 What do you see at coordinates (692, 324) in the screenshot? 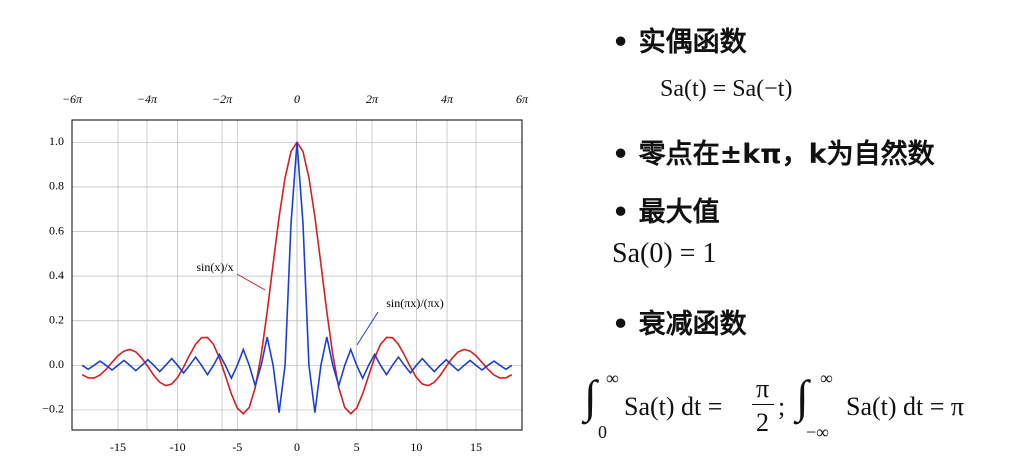
I see `bullet-text: 衰减函数` at bounding box center [692, 324].